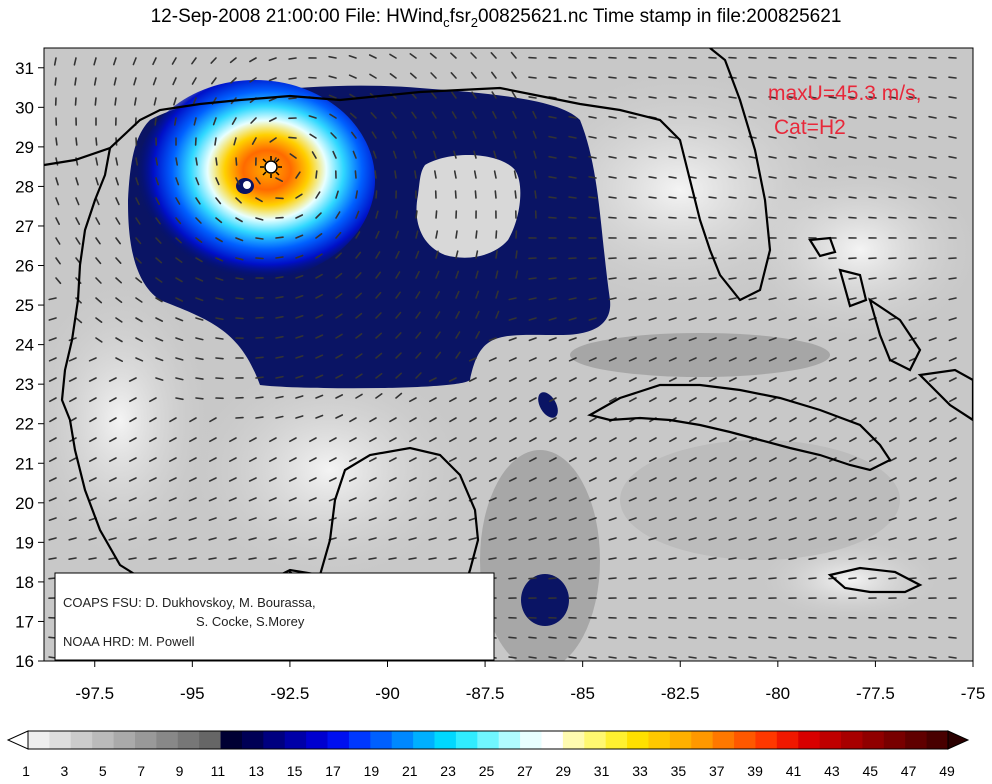 The image size is (992, 784). I want to click on storm-core, so click(255, 180).